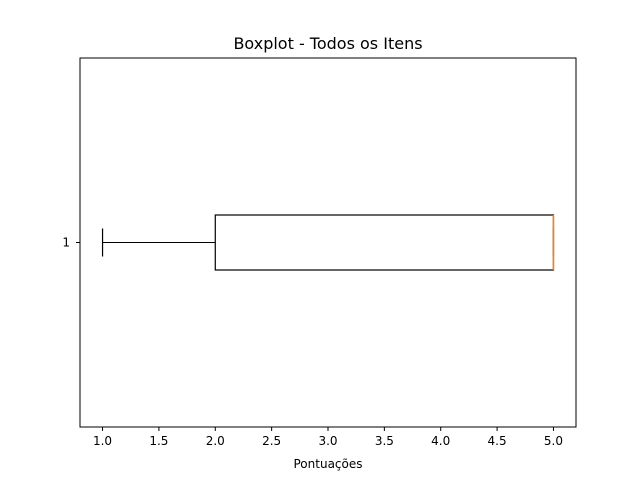  What do you see at coordinates (328, 464) in the screenshot?
I see `x-axis-label: Pontuações` at bounding box center [328, 464].